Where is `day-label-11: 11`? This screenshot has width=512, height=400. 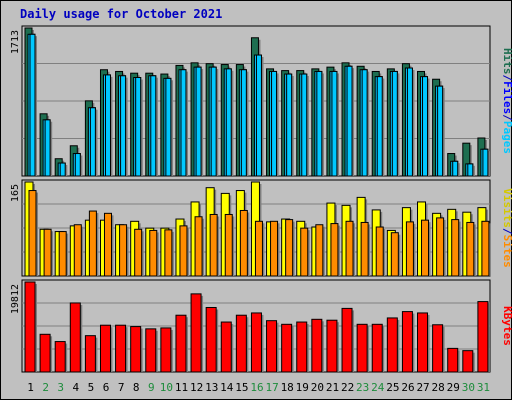 day-label-11: 11 is located at coordinates (181, 387).